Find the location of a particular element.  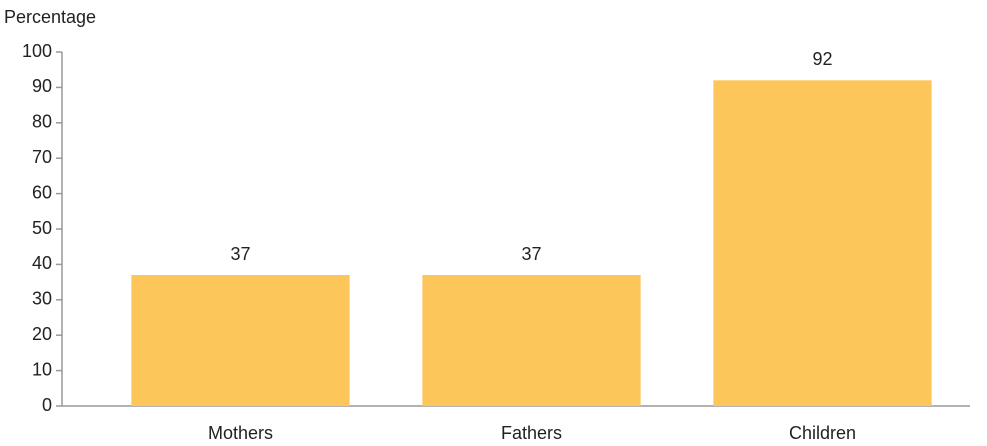

y-tick-label: 70 is located at coordinates (42, 157).